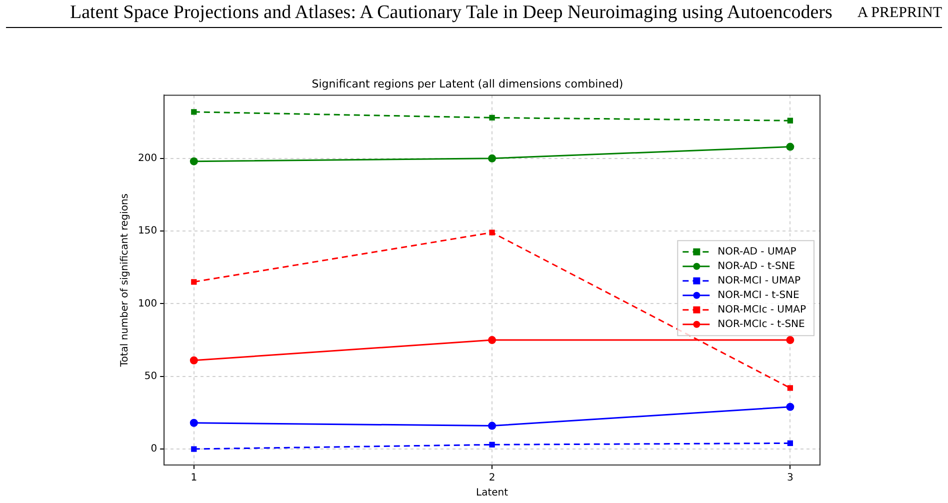 The width and height of the screenshot is (948, 503). Describe the element at coordinates (194, 478) in the screenshot. I see `x-tick-label: 1` at that location.